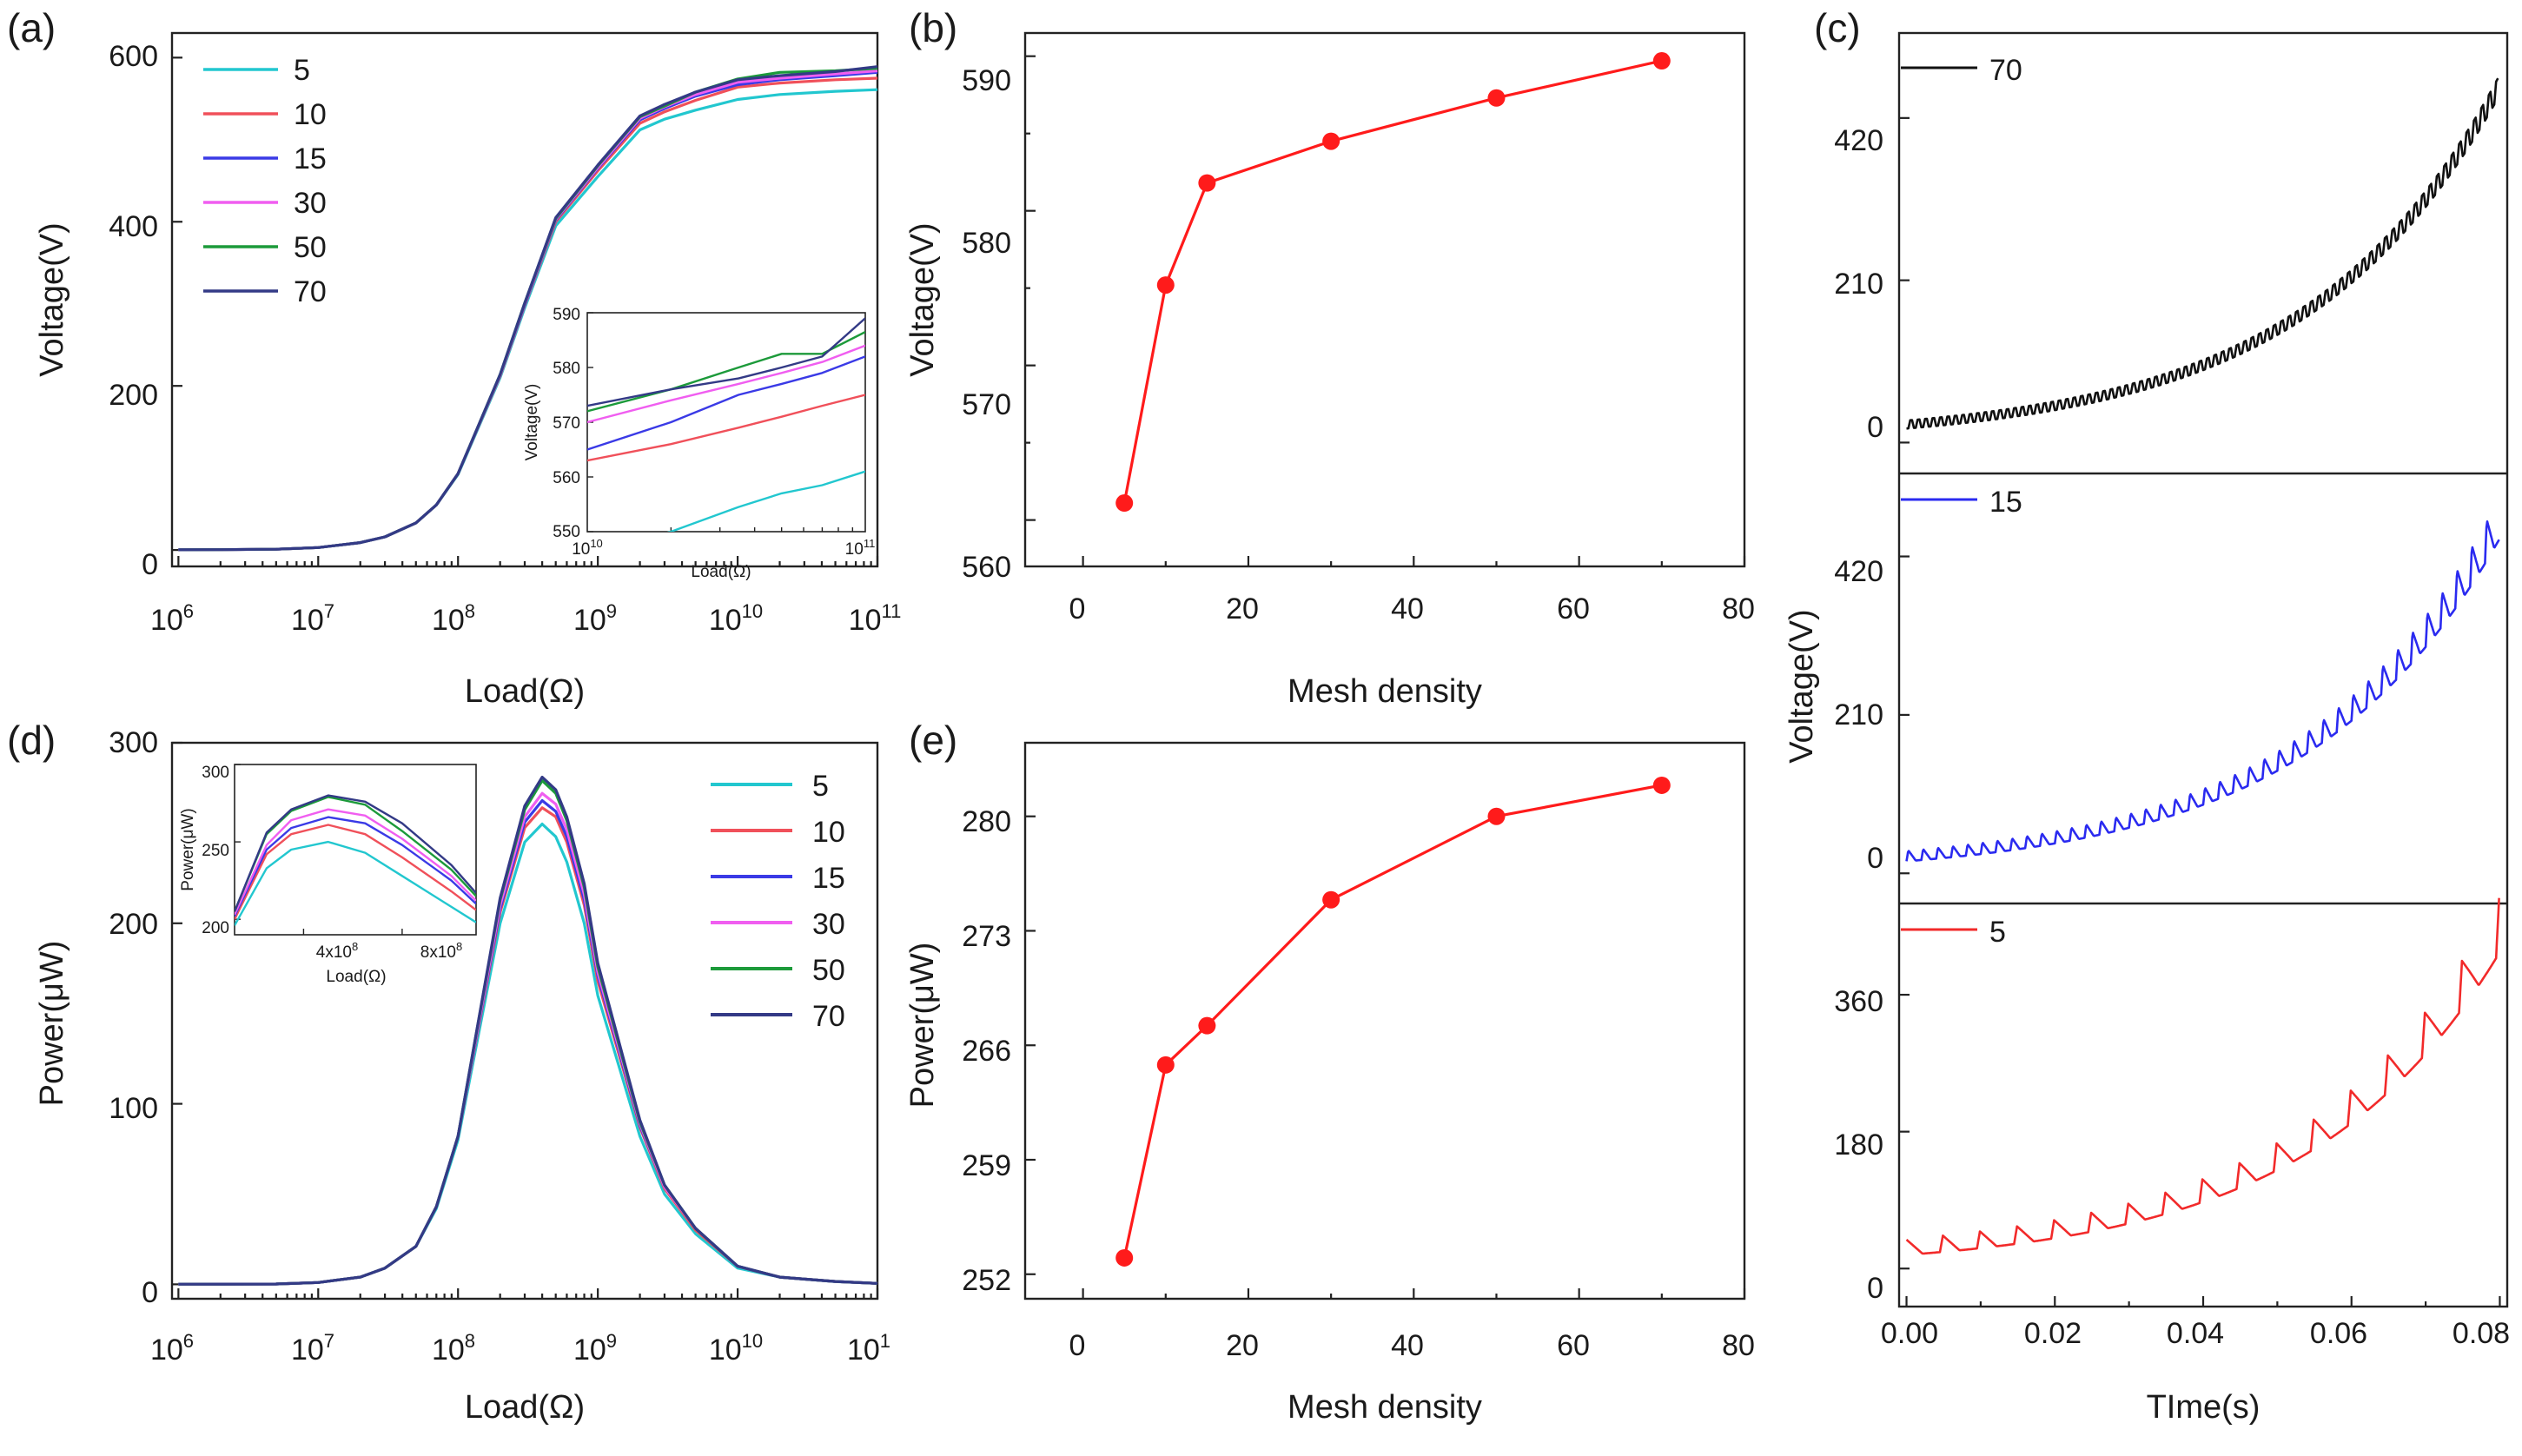  Describe the element at coordinates (1392, 1021) in the screenshot. I see `e-line` at that location.